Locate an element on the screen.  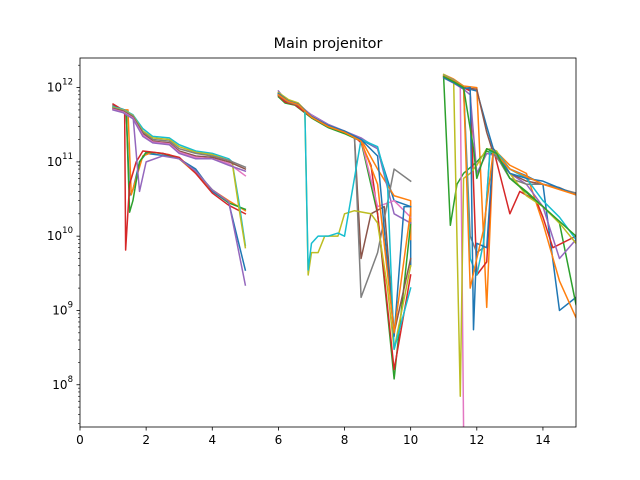
x-tick-label-0: 0 is located at coordinates (80, 440).